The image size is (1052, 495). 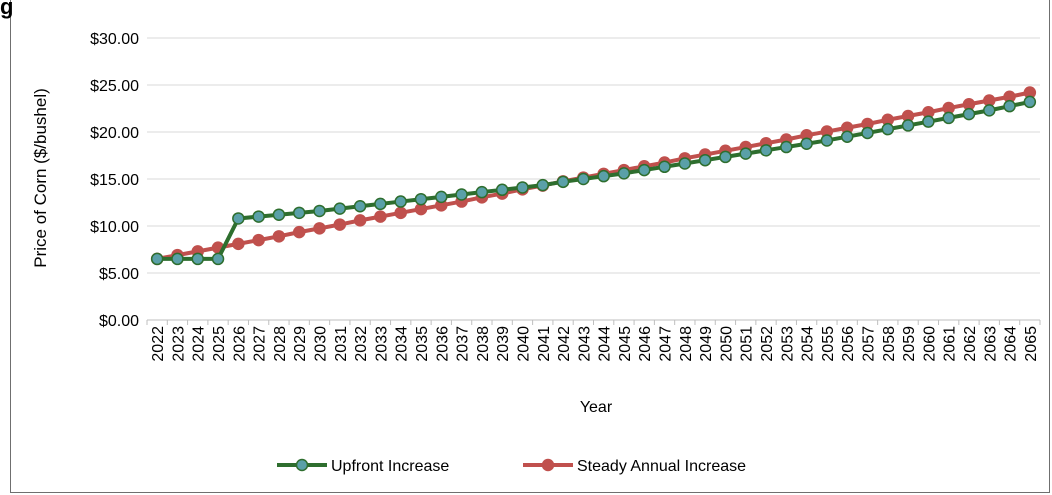 What do you see at coordinates (625, 344) in the screenshot?
I see `x-tick-label: 2045` at bounding box center [625, 344].